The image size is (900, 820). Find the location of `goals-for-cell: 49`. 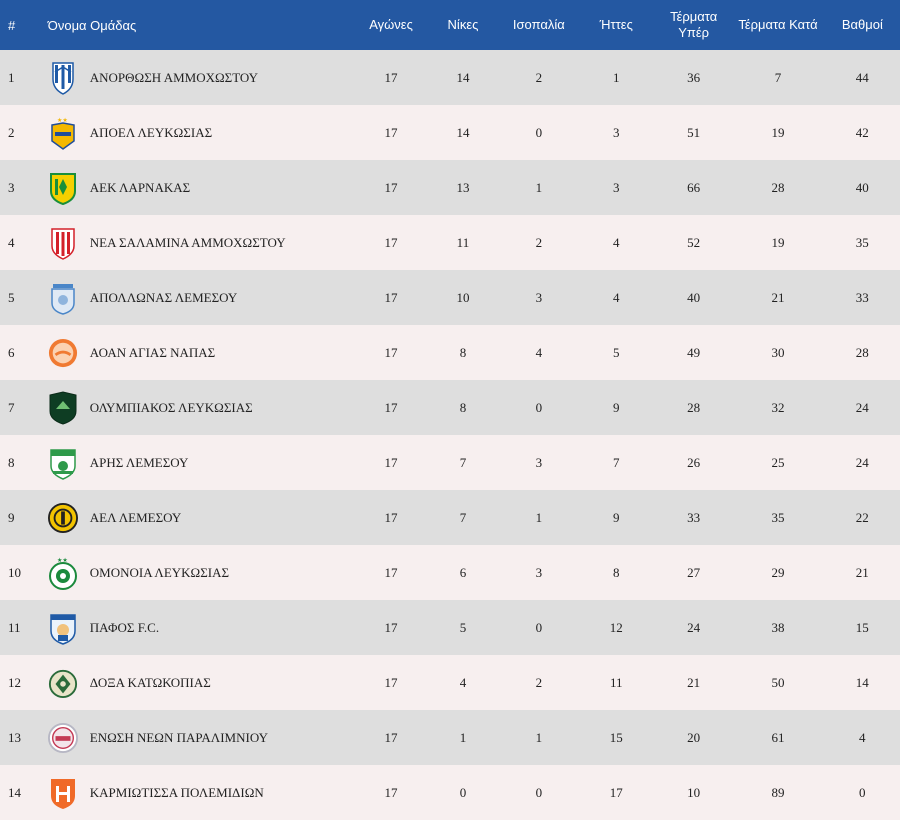

goals-for-cell: 49 is located at coordinates (694, 352).